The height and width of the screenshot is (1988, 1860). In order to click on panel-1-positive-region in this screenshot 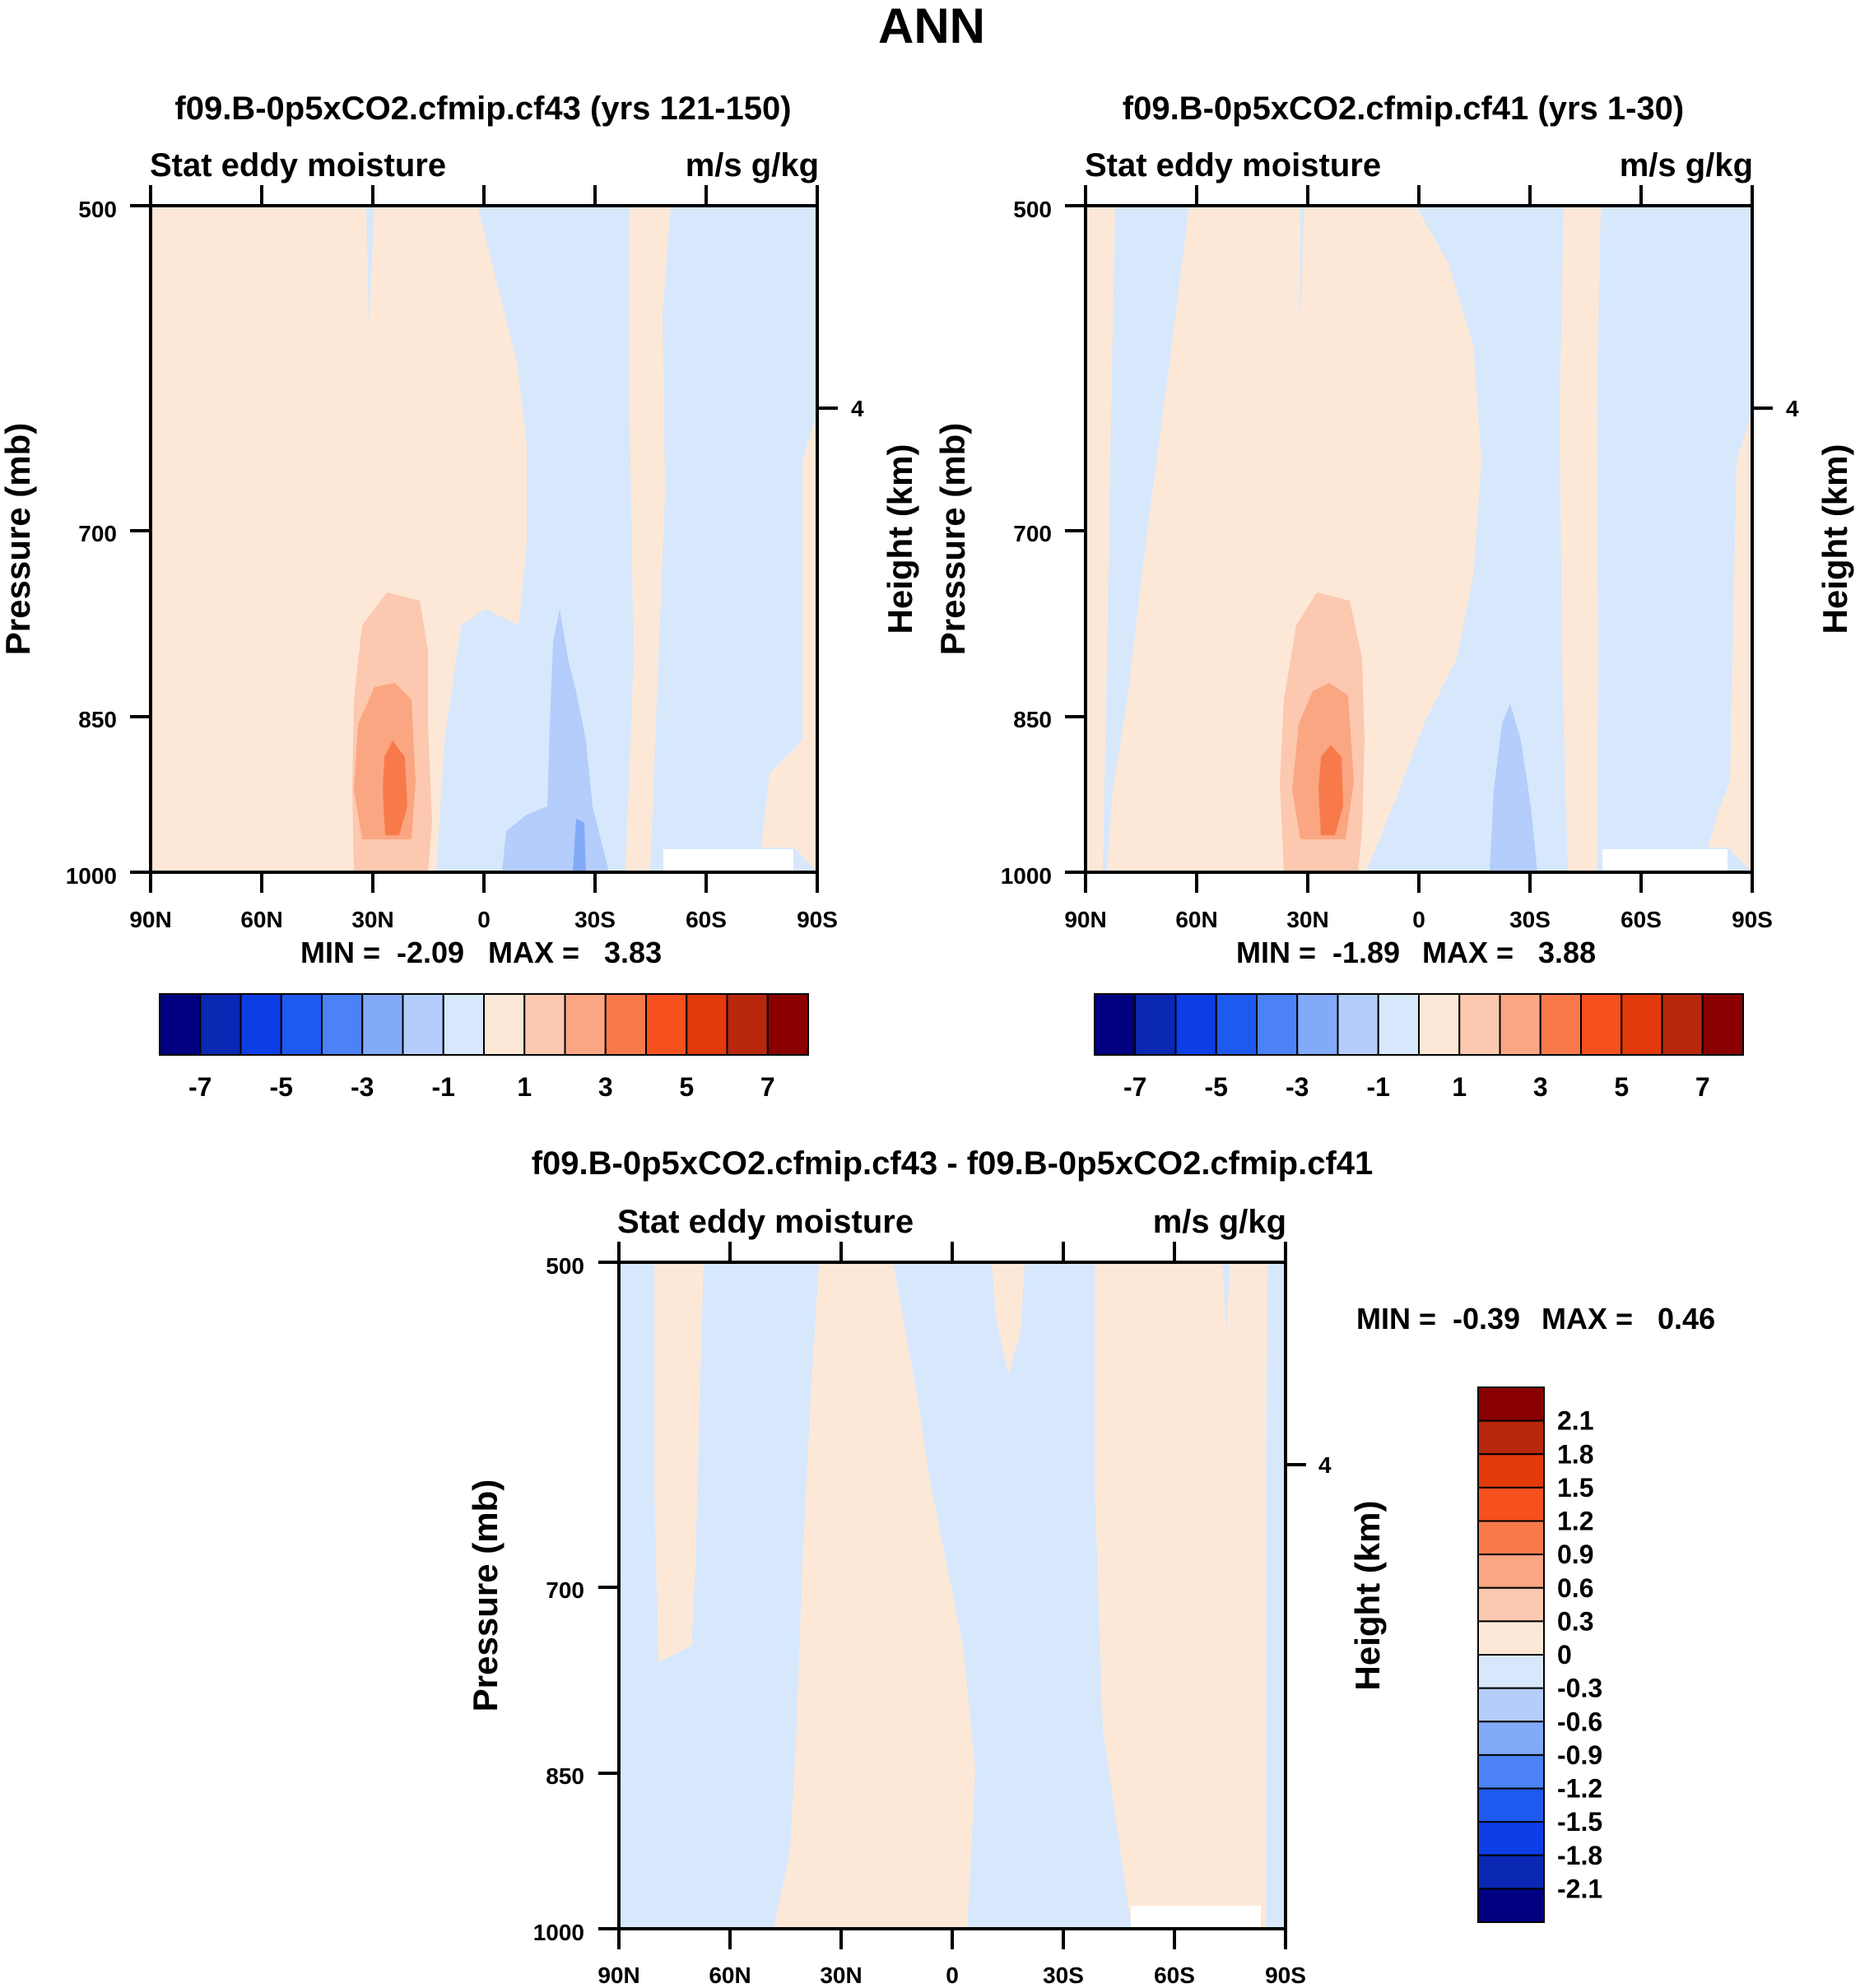, I will do `click(203, 539)`.